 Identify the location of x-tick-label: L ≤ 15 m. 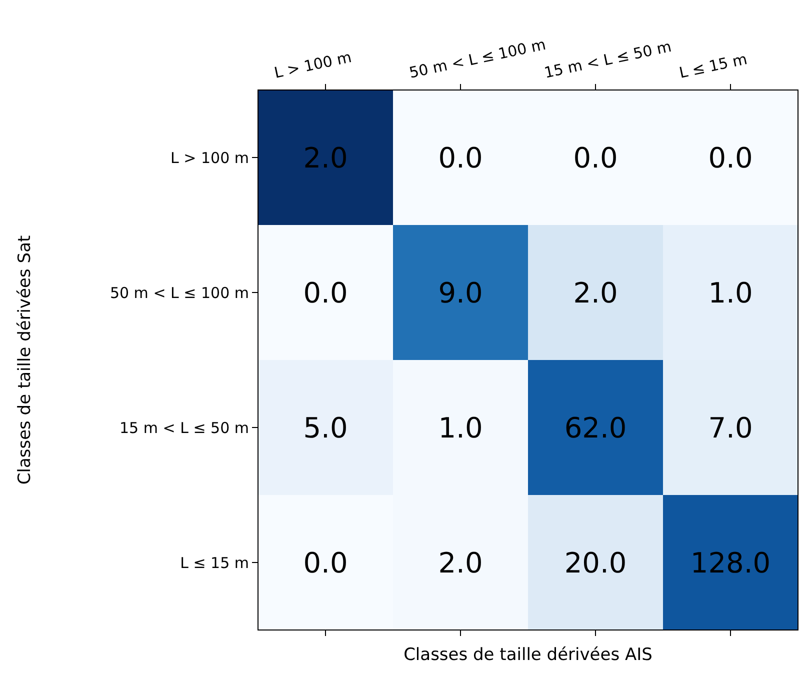
(713, 66).